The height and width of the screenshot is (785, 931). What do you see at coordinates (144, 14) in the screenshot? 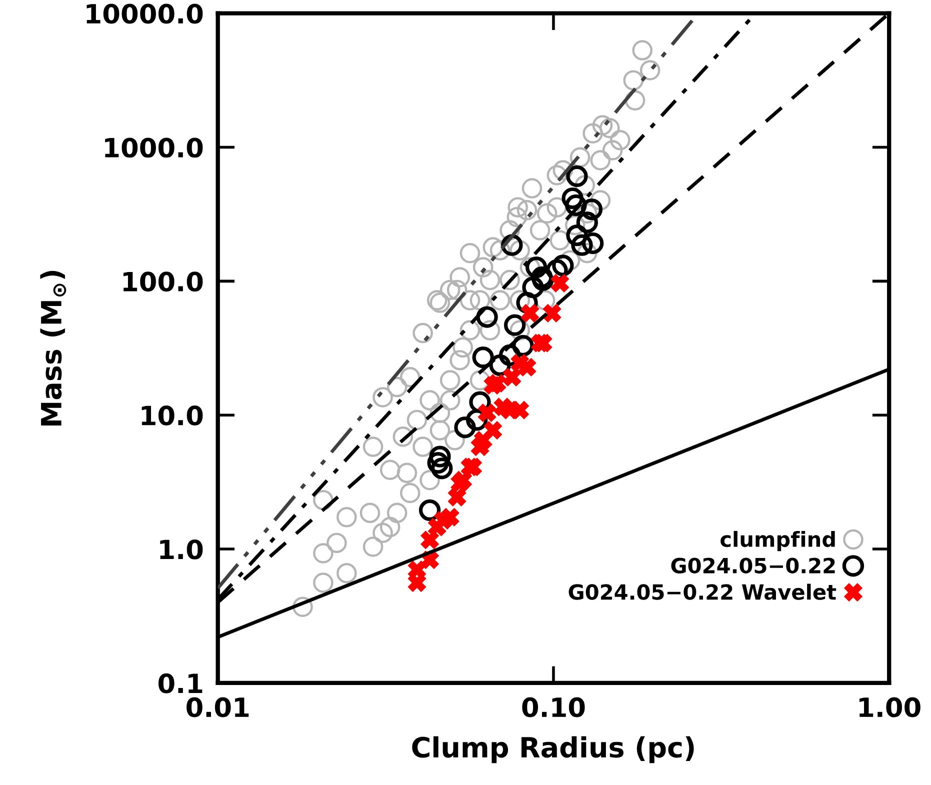
I see `y-tick-label: 10000.0` at bounding box center [144, 14].